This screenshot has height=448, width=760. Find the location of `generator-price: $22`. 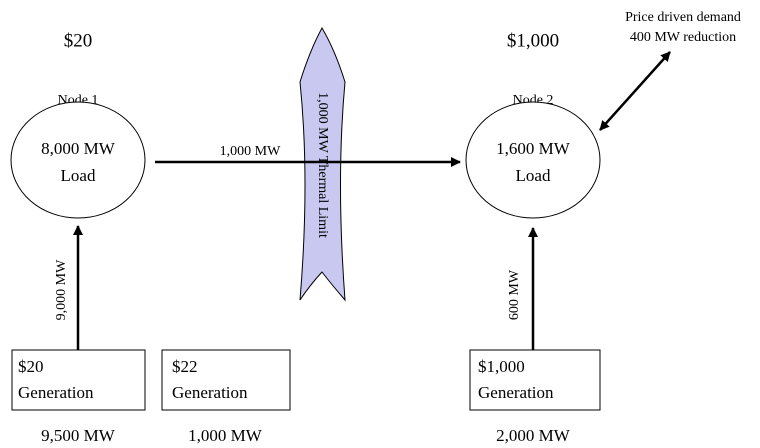

generator-price: $22 is located at coordinates (185, 366).